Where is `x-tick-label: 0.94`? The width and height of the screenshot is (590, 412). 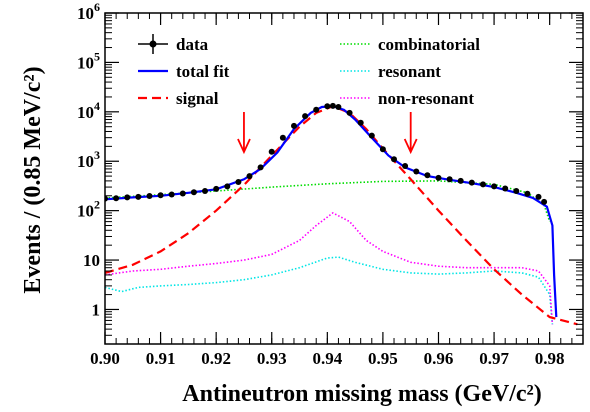 x-tick-label: 0.94 is located at coordinates (327, 358).